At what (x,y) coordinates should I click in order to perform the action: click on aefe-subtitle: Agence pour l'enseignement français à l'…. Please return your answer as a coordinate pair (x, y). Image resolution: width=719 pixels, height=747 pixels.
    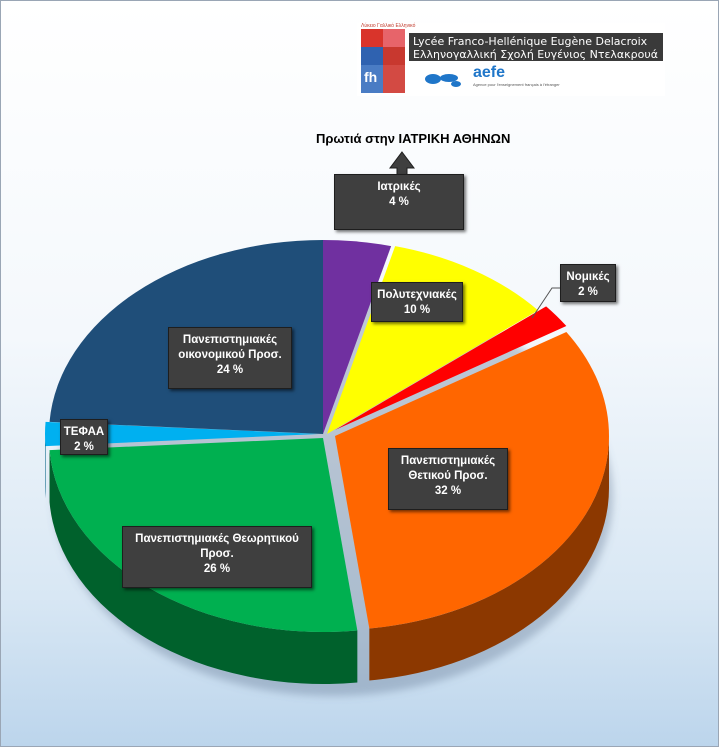
    Looking at the image, I should click on (516, 84).